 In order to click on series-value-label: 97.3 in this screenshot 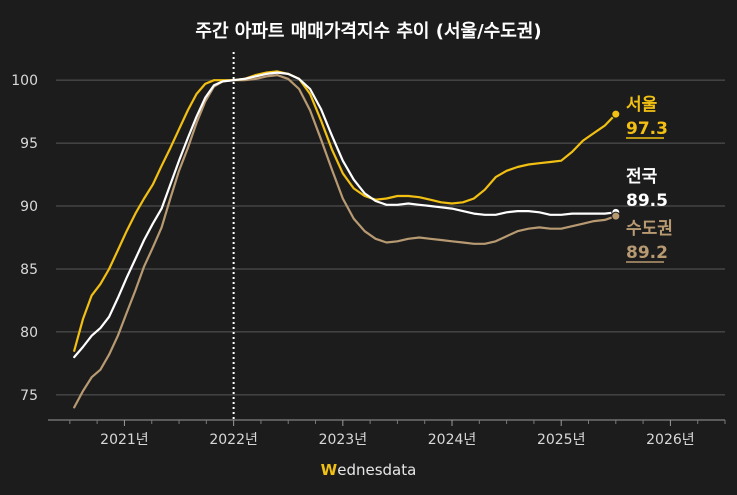, I will do `click(647, 129)`.